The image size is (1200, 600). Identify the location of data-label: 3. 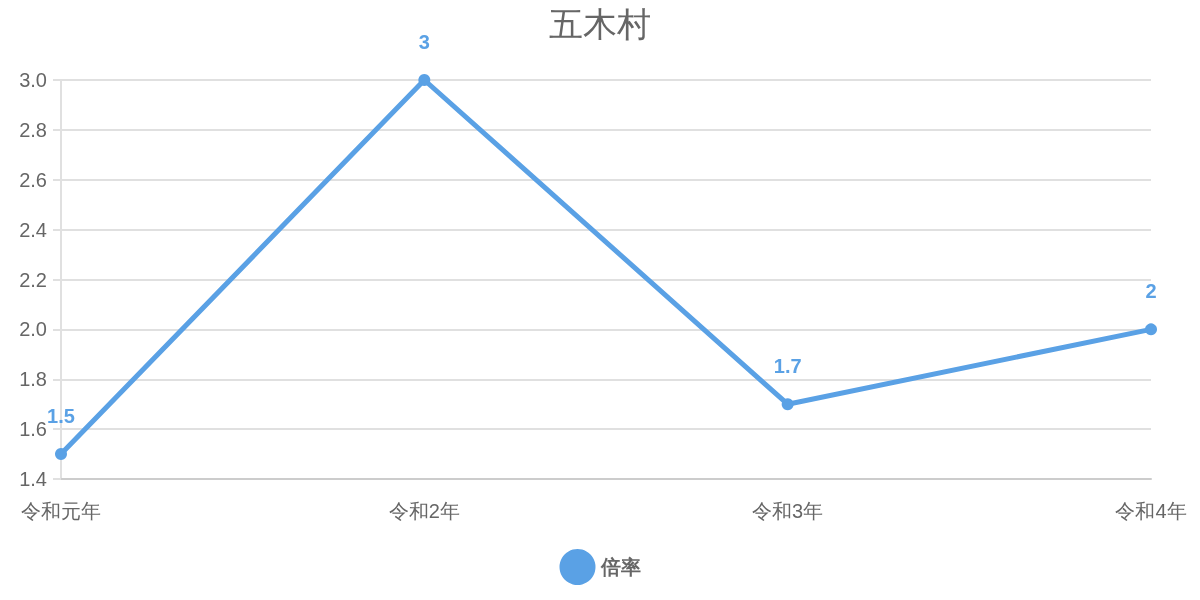
(424, 42).